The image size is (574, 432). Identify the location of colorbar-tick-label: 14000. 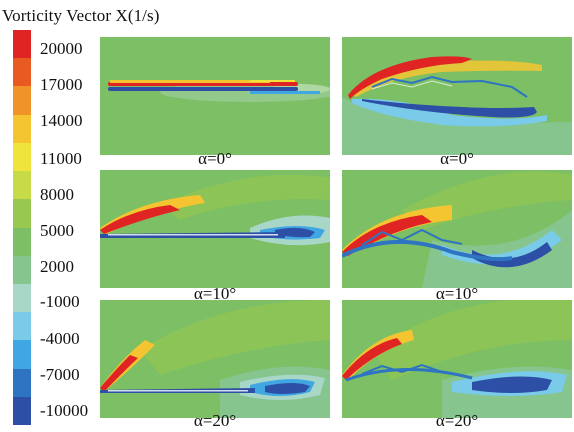
(61, 120).